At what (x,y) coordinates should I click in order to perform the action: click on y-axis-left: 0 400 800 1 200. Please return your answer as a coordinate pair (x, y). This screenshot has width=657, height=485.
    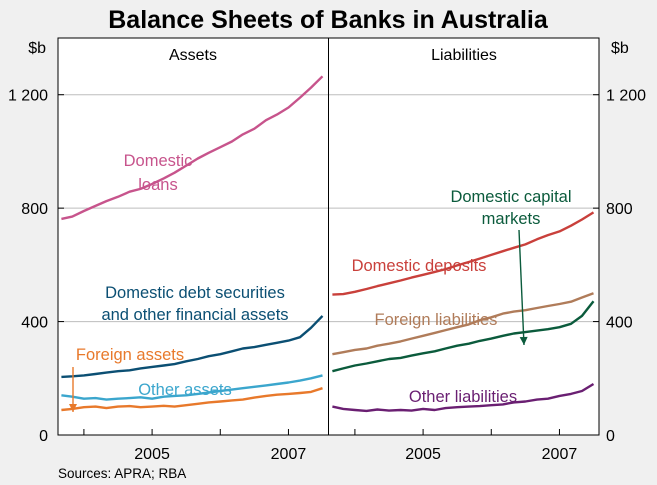
    Looking at the image, I should click on (36, 266).